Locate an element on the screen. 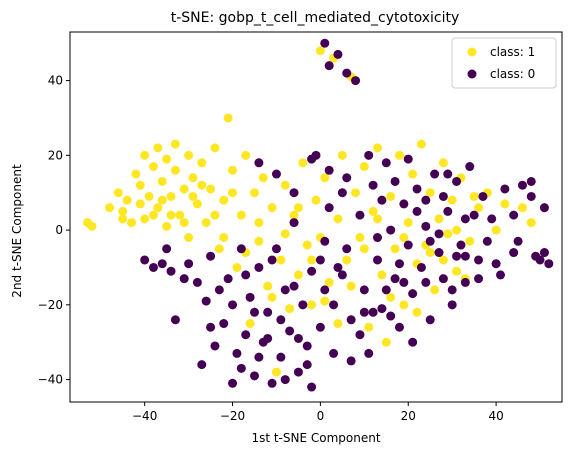  y-tick-label: −40 is located at coordinates (50, 380).